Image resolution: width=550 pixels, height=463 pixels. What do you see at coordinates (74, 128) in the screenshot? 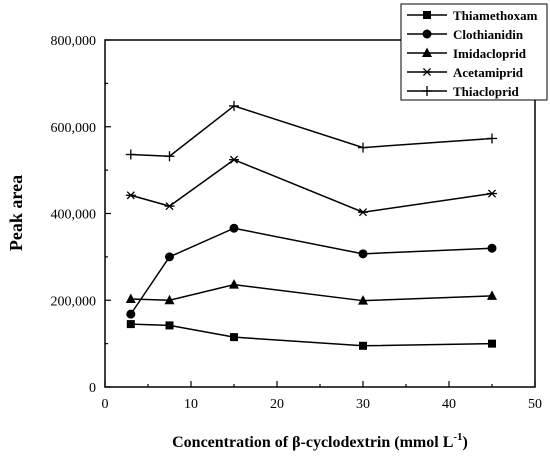
I see `y-tick-label: 600,000` at bounding box center [74, 128].